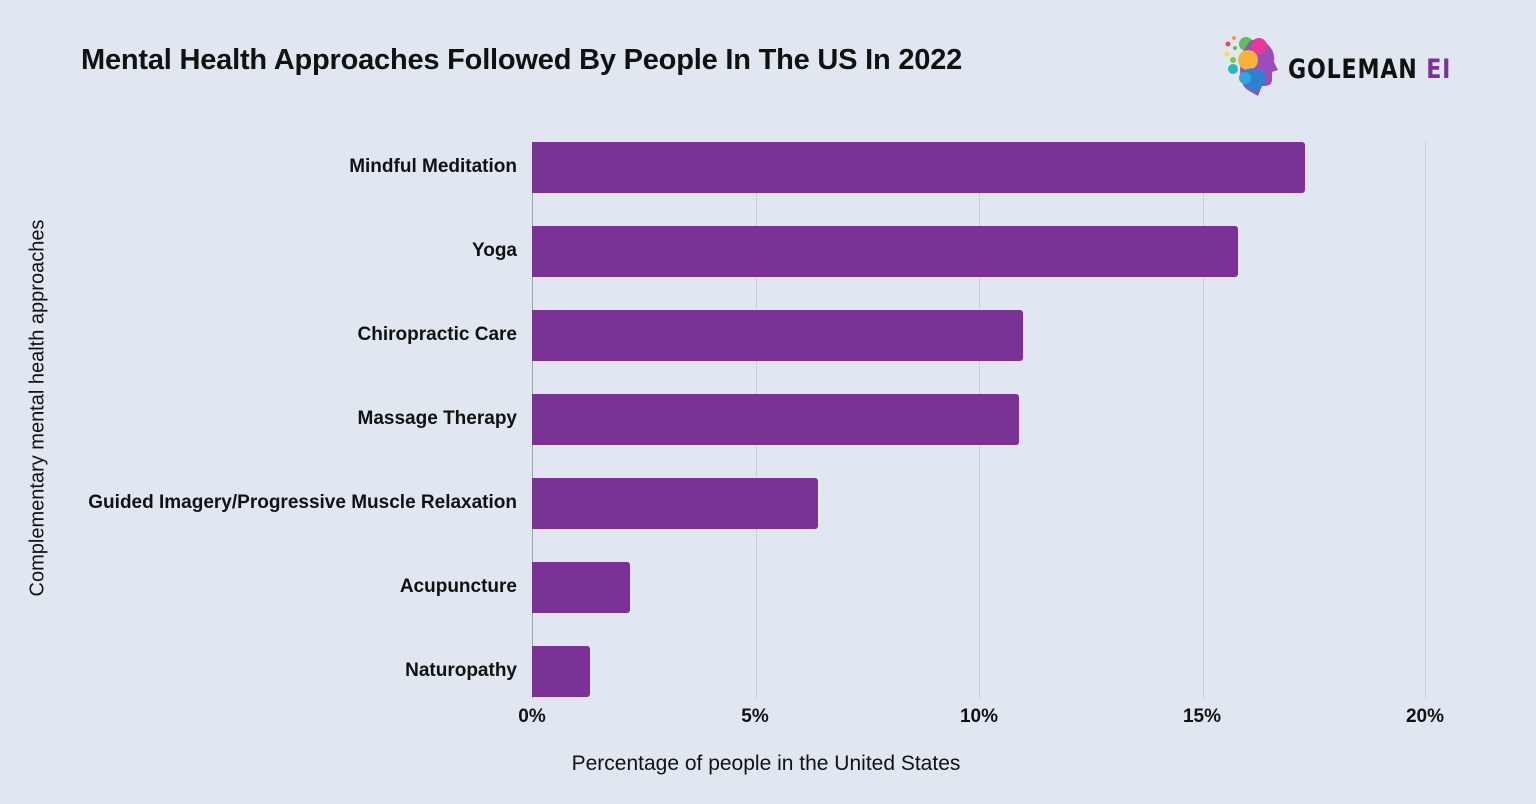  What do you see at coordinates (437, 418) in the screenshot?
I see `category-label: Massage Therapy` at bounding box center [437, 418].